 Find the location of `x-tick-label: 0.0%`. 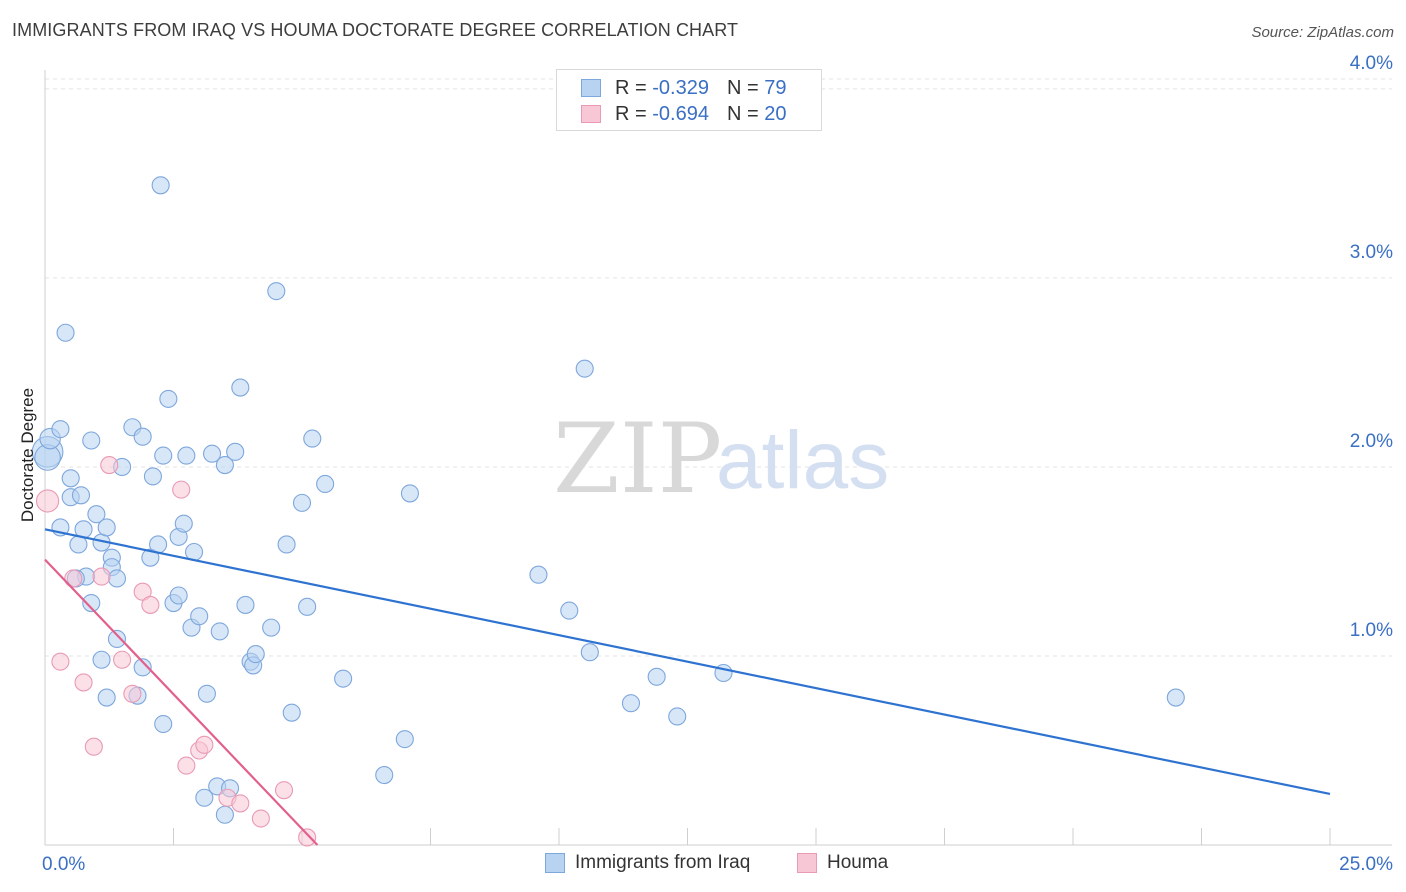

x-tick-label: 0.0% is located at coordinates (63, 864).